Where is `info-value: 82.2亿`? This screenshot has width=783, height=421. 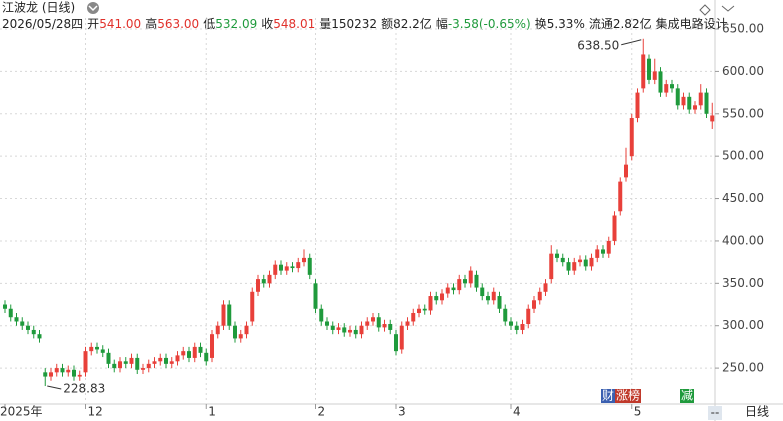
info-value: 82.2亿 is located at coordinates (412, 23).